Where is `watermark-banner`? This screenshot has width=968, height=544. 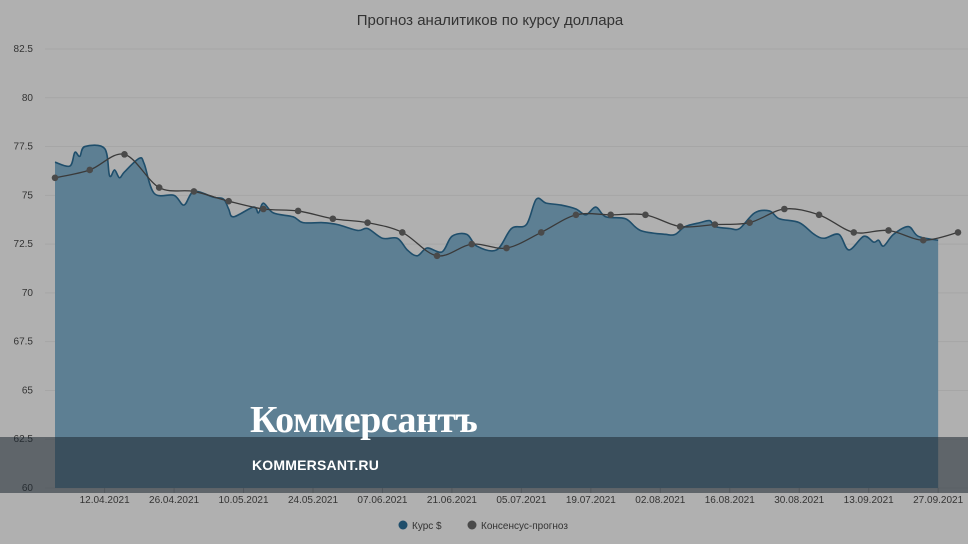
watermark-banner is located at coordinates (484, 465).